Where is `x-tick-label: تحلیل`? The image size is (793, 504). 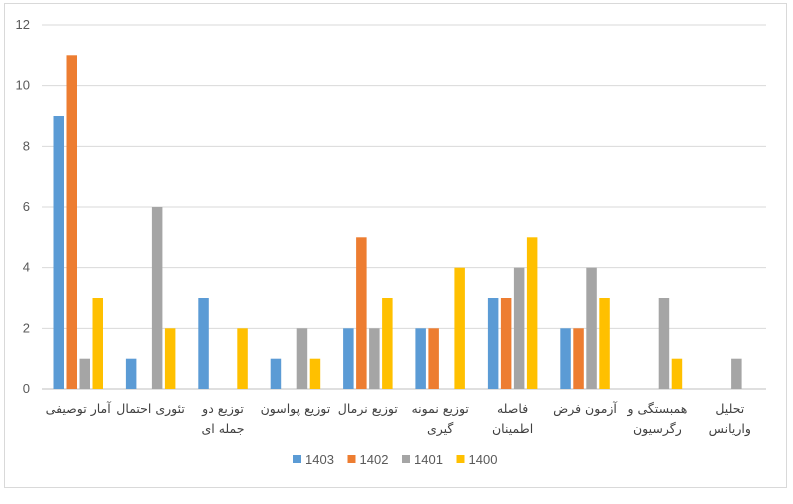 x-tick-label: تحلیل is located at coordinates (729, 408).